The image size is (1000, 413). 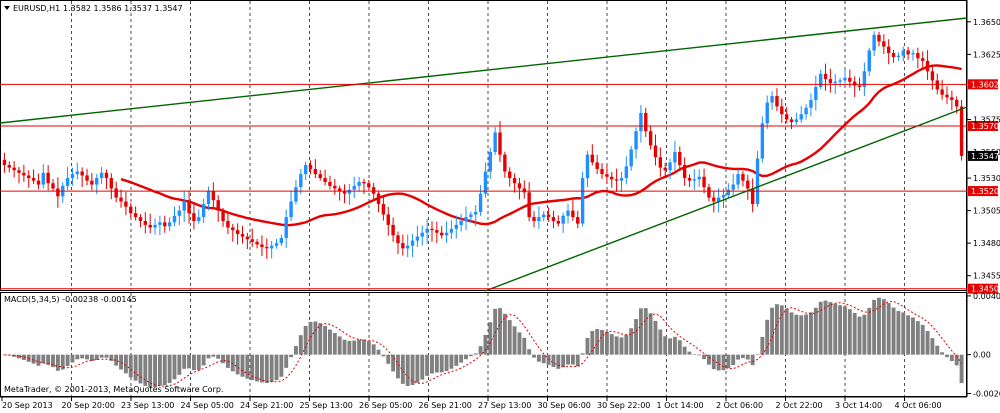 I want to click on triangle-down-icon, so click(x=7, y=8).